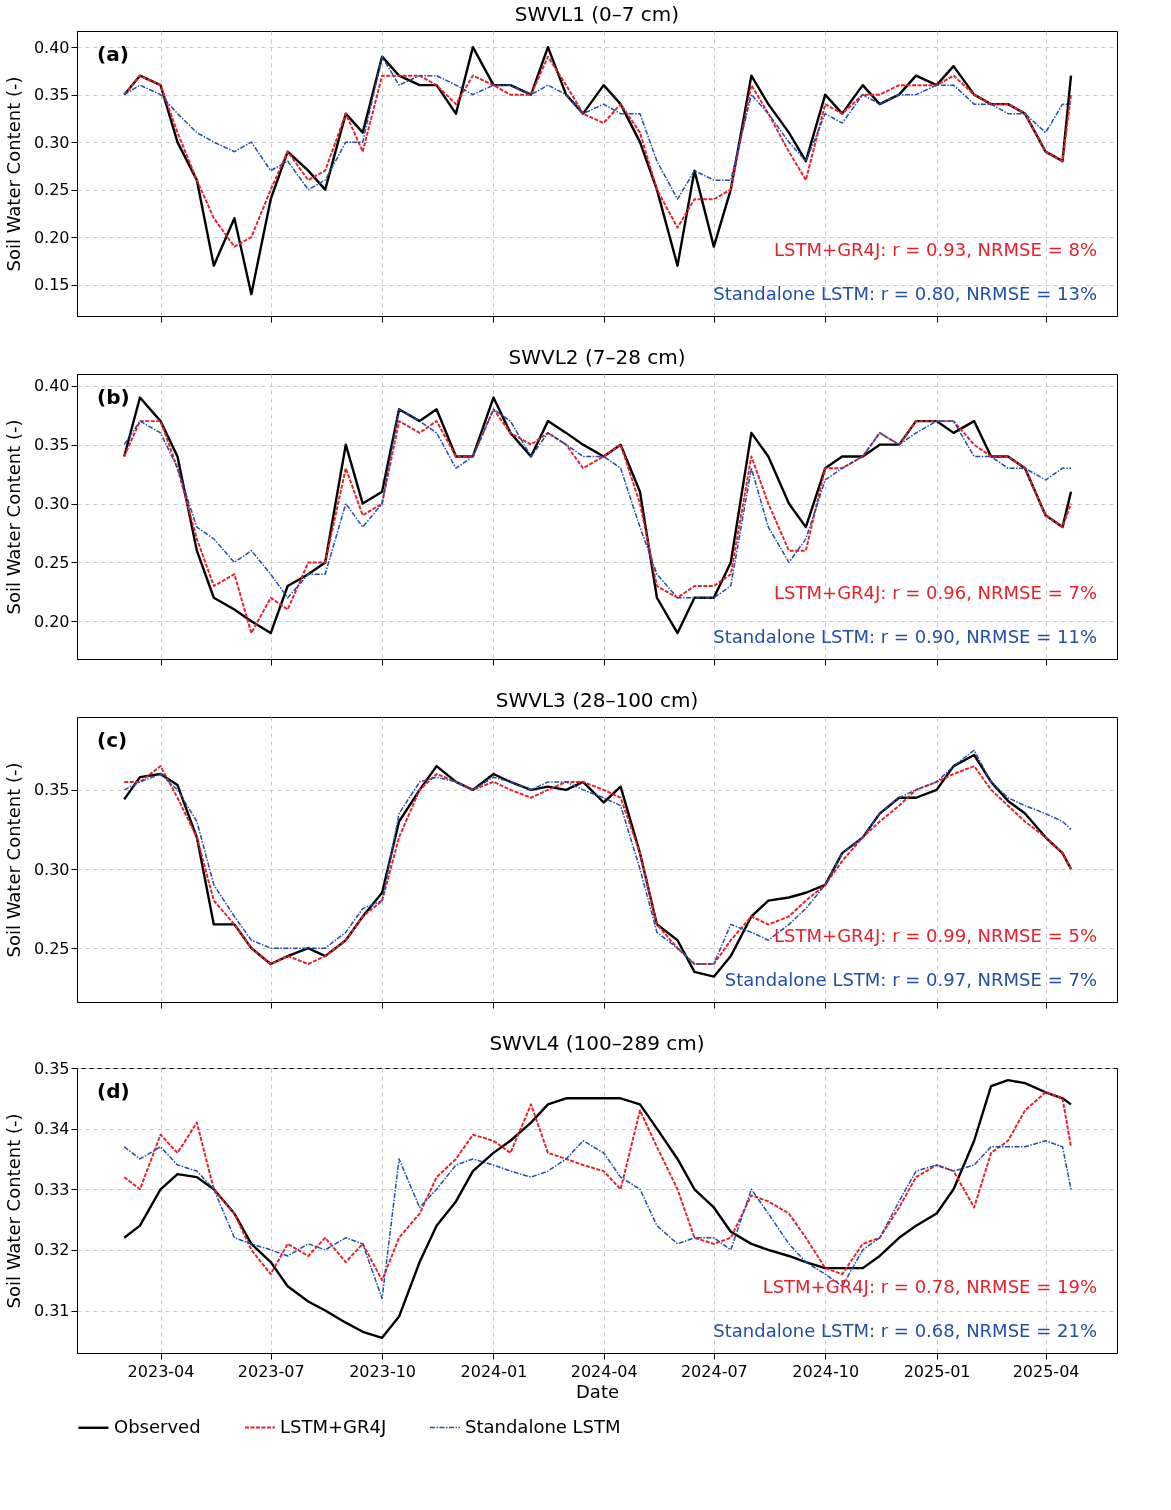 The width and height of the screenshot is (1171, 1510). What do you see at coordinates (271, 1371) in the screenshot?
I see `x-tick-label: 2023-07` at bounding box center [271, 1371].